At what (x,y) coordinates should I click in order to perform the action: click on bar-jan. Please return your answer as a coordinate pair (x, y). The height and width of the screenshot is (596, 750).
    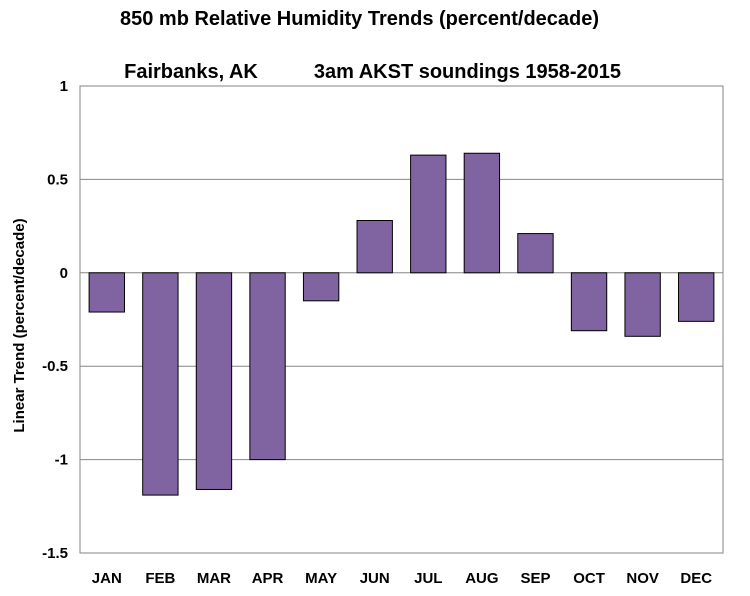
    Looking at the image, I should click on (106, 292).